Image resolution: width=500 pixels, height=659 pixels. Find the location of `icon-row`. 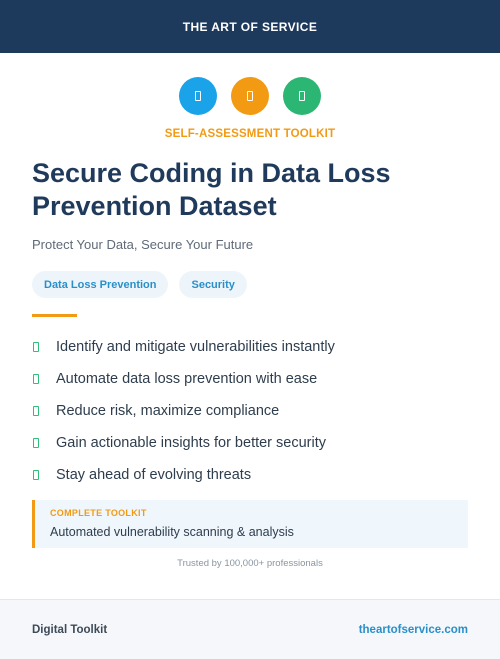

icon-row is located at coordinates (250, 96).